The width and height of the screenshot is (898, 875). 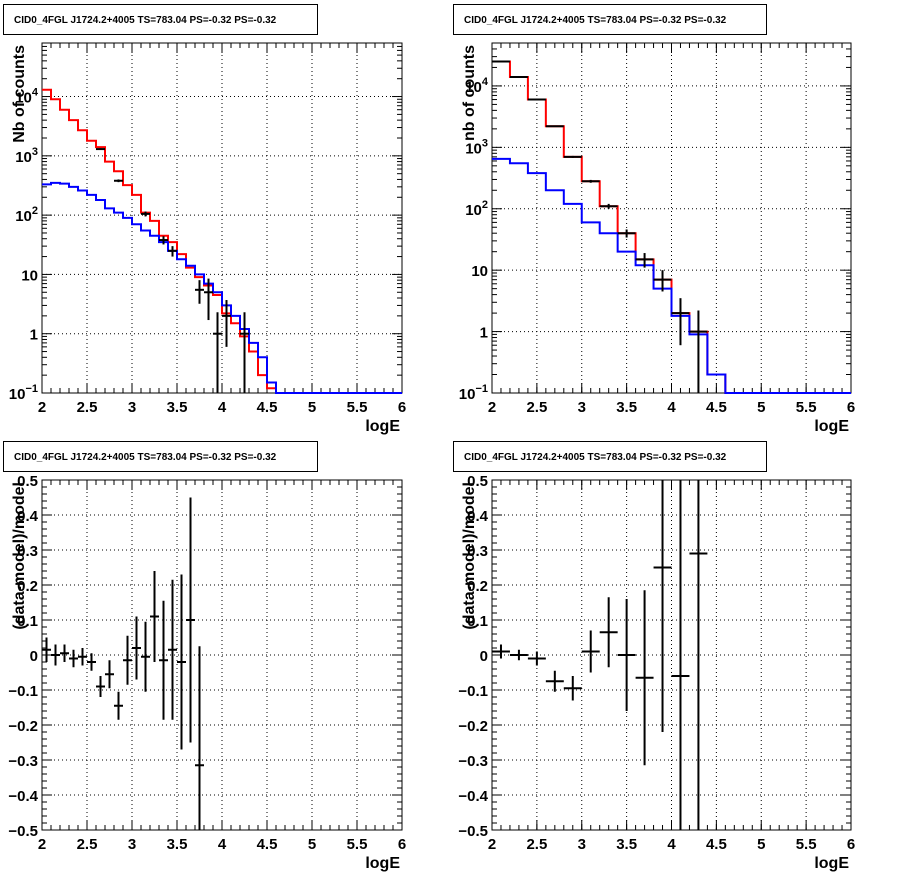 What do you see at coordinates (23, 726) in the screenshot?
I see `y-tick-label: −0.2` at bounding box center [23, 726].